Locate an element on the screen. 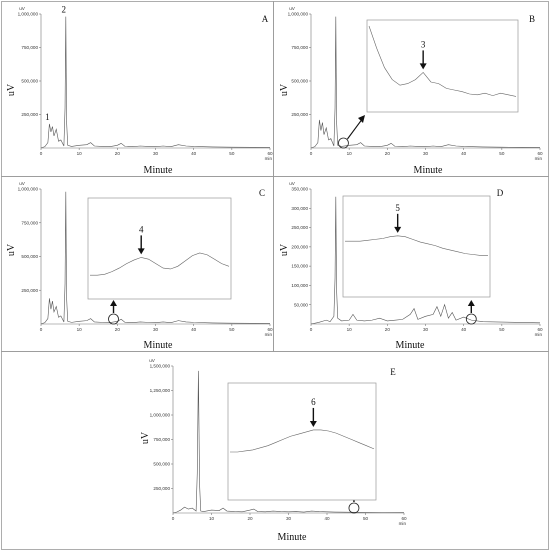 The width and height of the screenshot is (550, 551). panel-d-ytick-label: 200,000 is located at coordinates (299, 246).